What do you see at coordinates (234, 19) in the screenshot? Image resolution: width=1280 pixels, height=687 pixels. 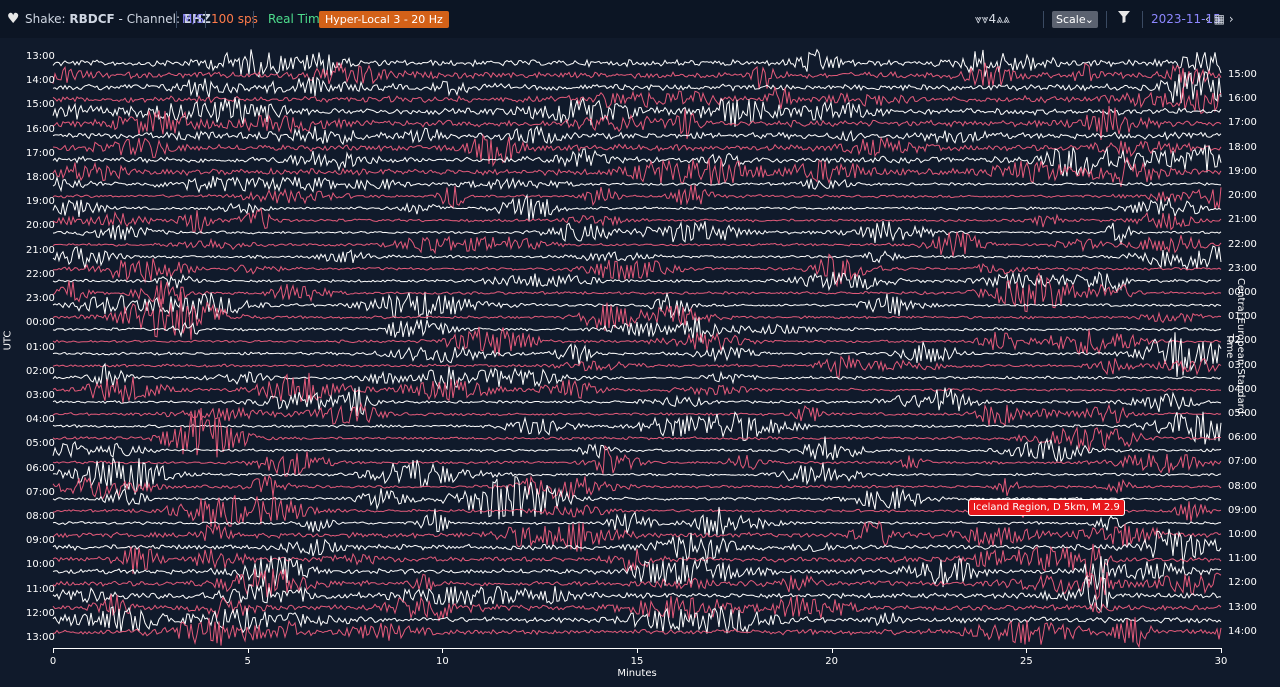 I see `sample-rate: 100 sps` at bounding box center [234, 19].